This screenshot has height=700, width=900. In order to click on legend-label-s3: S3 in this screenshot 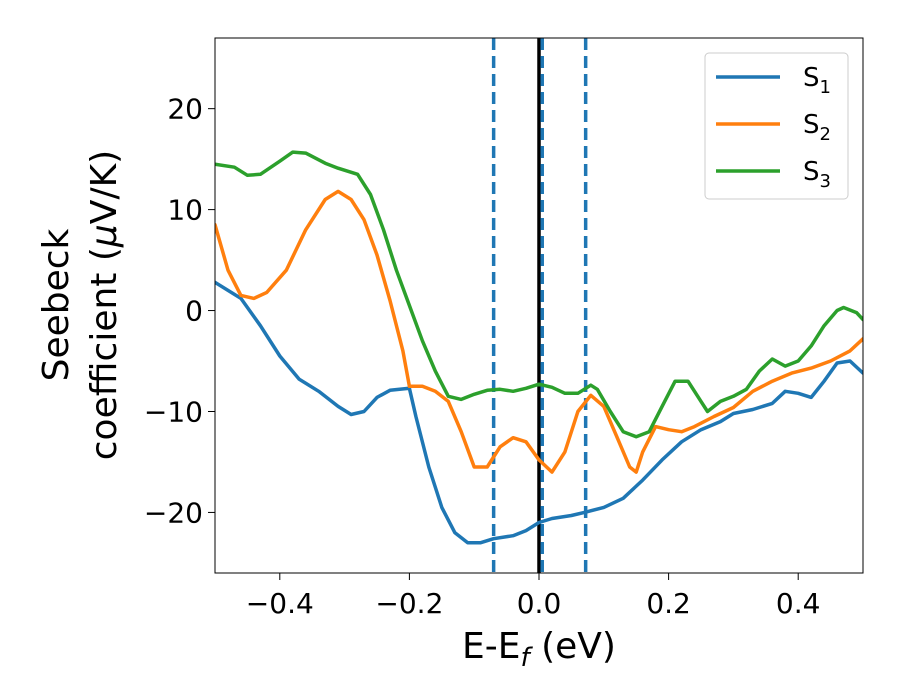, I will do `click(817, 174)`.